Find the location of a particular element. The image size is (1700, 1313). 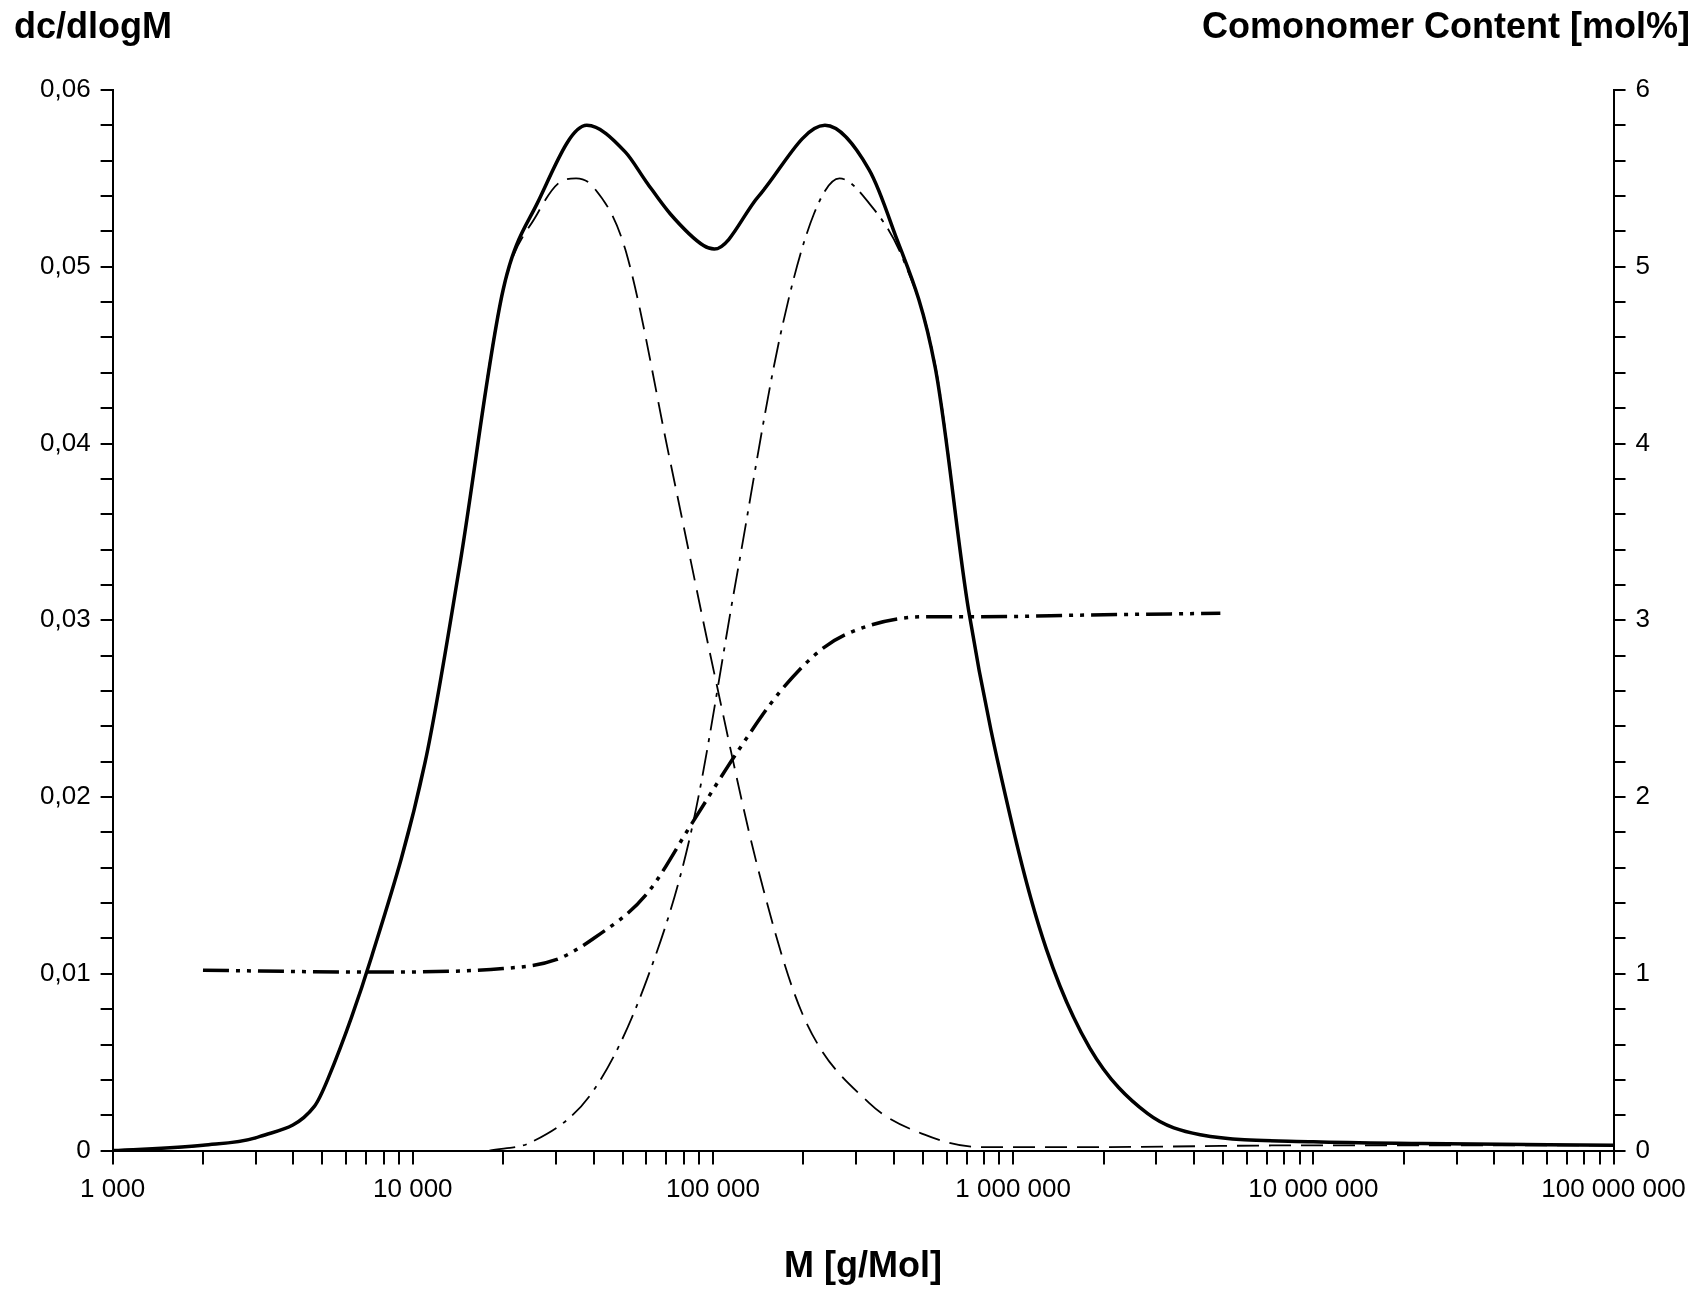

y2-tick-label: 2 is located at coordinates (1643, 795).